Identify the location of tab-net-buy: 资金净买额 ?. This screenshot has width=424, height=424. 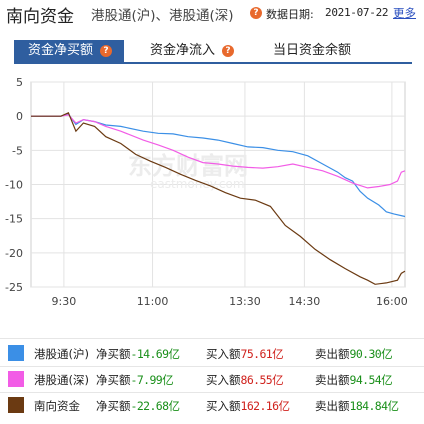
(69, 51).